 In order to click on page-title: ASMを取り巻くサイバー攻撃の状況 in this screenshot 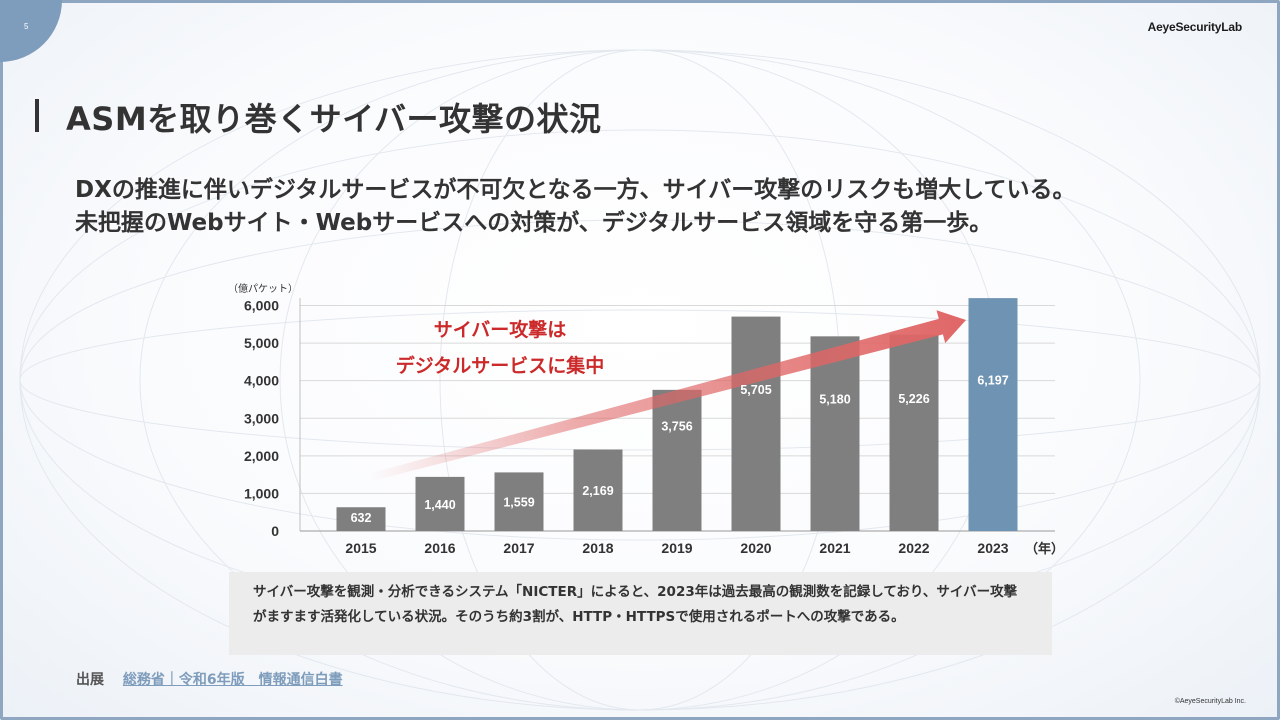, I will do `click(334, 119)`.